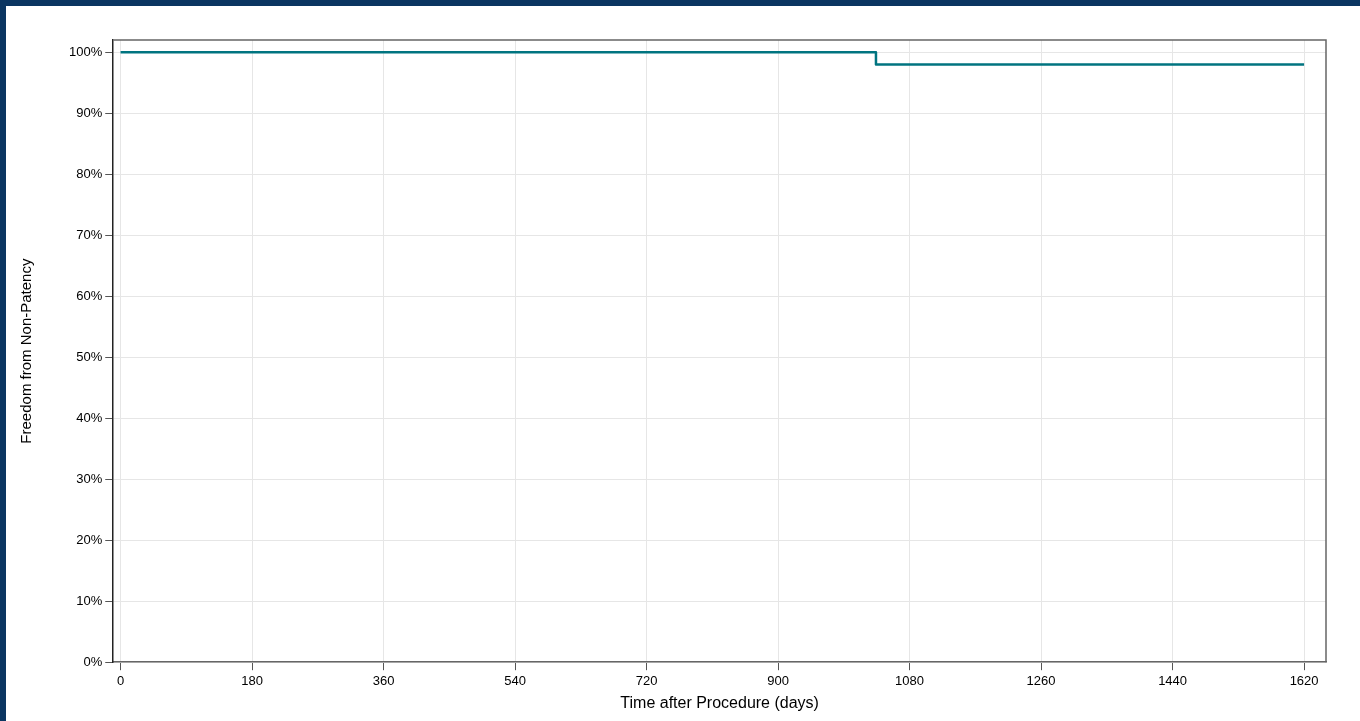 Image resolution: width=1360 pixels, height=721 pixels. What do you see at coordinates (89, 539) in the screenshot?
I see `y-tick-label: 20%` at bounding box center [89, 539].